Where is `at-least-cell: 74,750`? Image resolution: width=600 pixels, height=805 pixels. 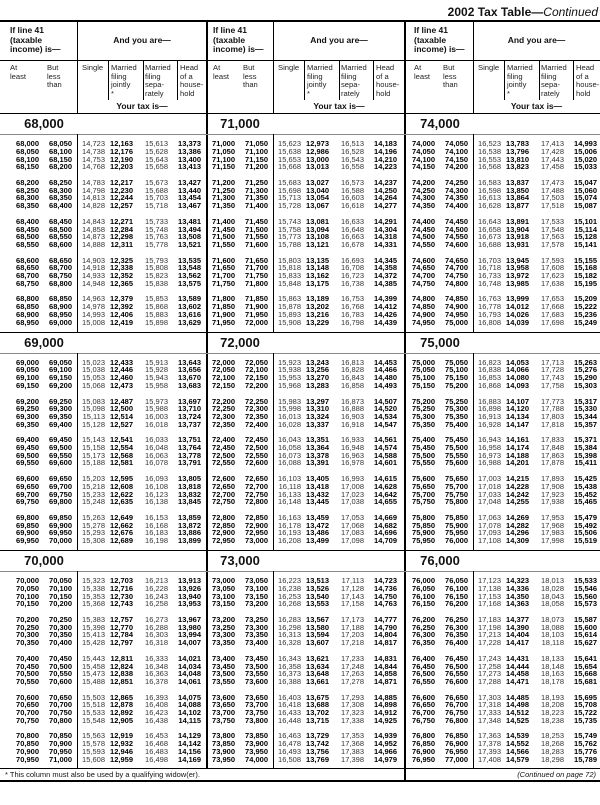
at-least-cell: 74,750 is located at coordinates (423, 283).